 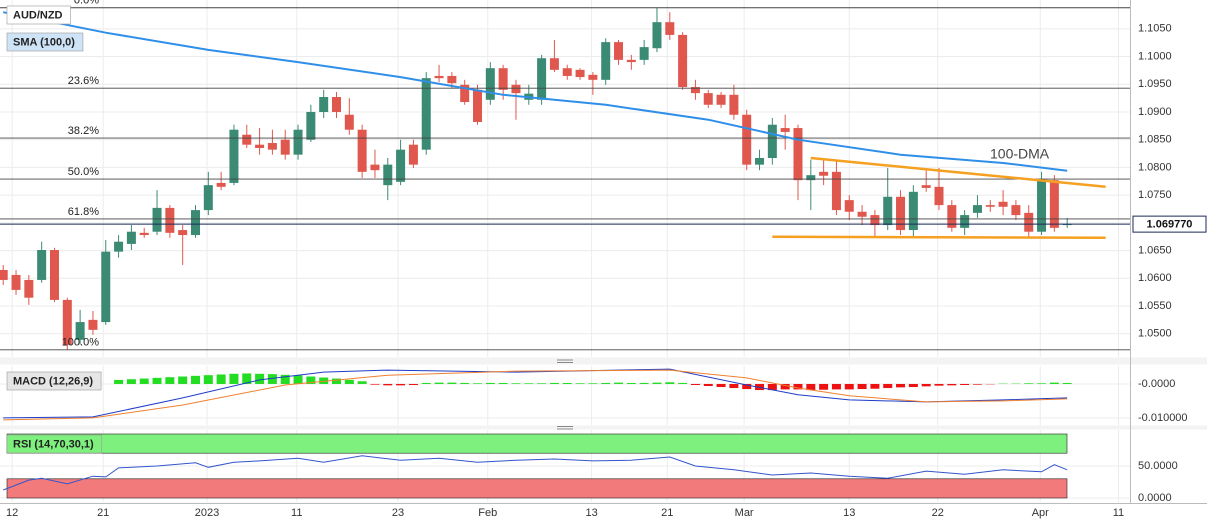 What do you see at coordinates (1158, 466) in the screenshot?
I see `y-tick-label: 50.0000` at bounding box center [1158, 466].